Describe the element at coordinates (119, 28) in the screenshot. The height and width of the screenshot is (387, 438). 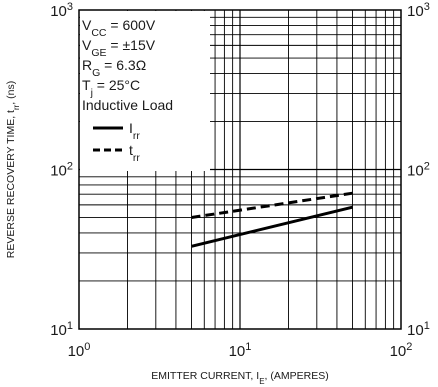
I see `condition-line: VCC = 600V` at that location.